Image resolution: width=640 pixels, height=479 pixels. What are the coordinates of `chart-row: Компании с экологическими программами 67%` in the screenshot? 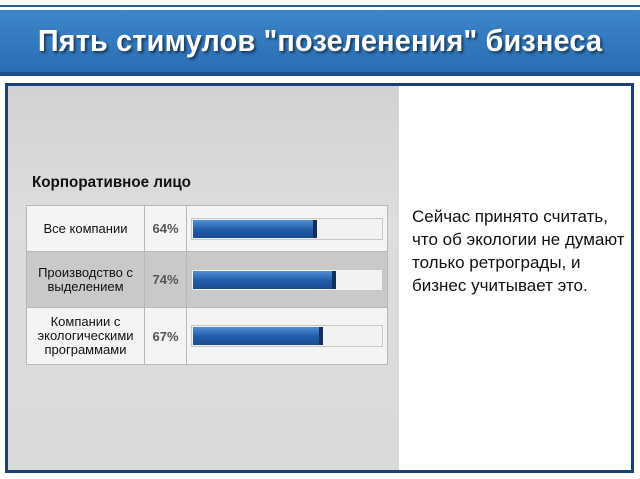 It's located at (207, 336).